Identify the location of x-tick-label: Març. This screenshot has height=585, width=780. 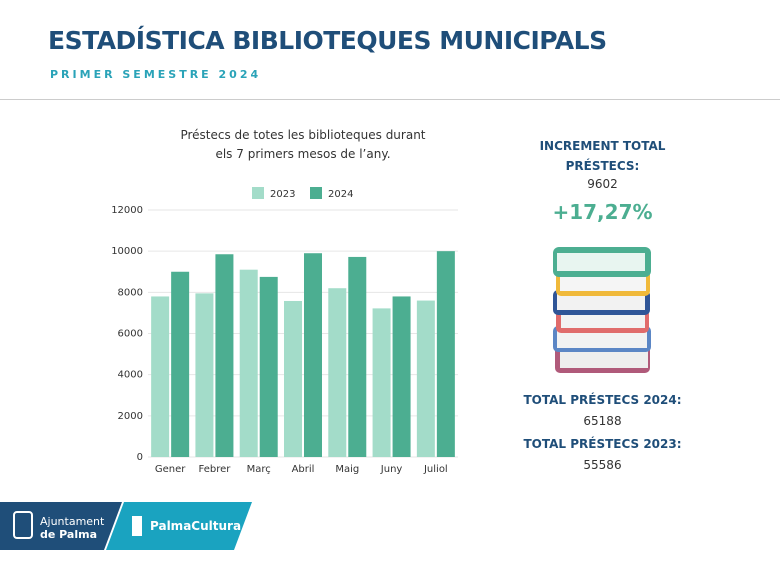
(259, 469).